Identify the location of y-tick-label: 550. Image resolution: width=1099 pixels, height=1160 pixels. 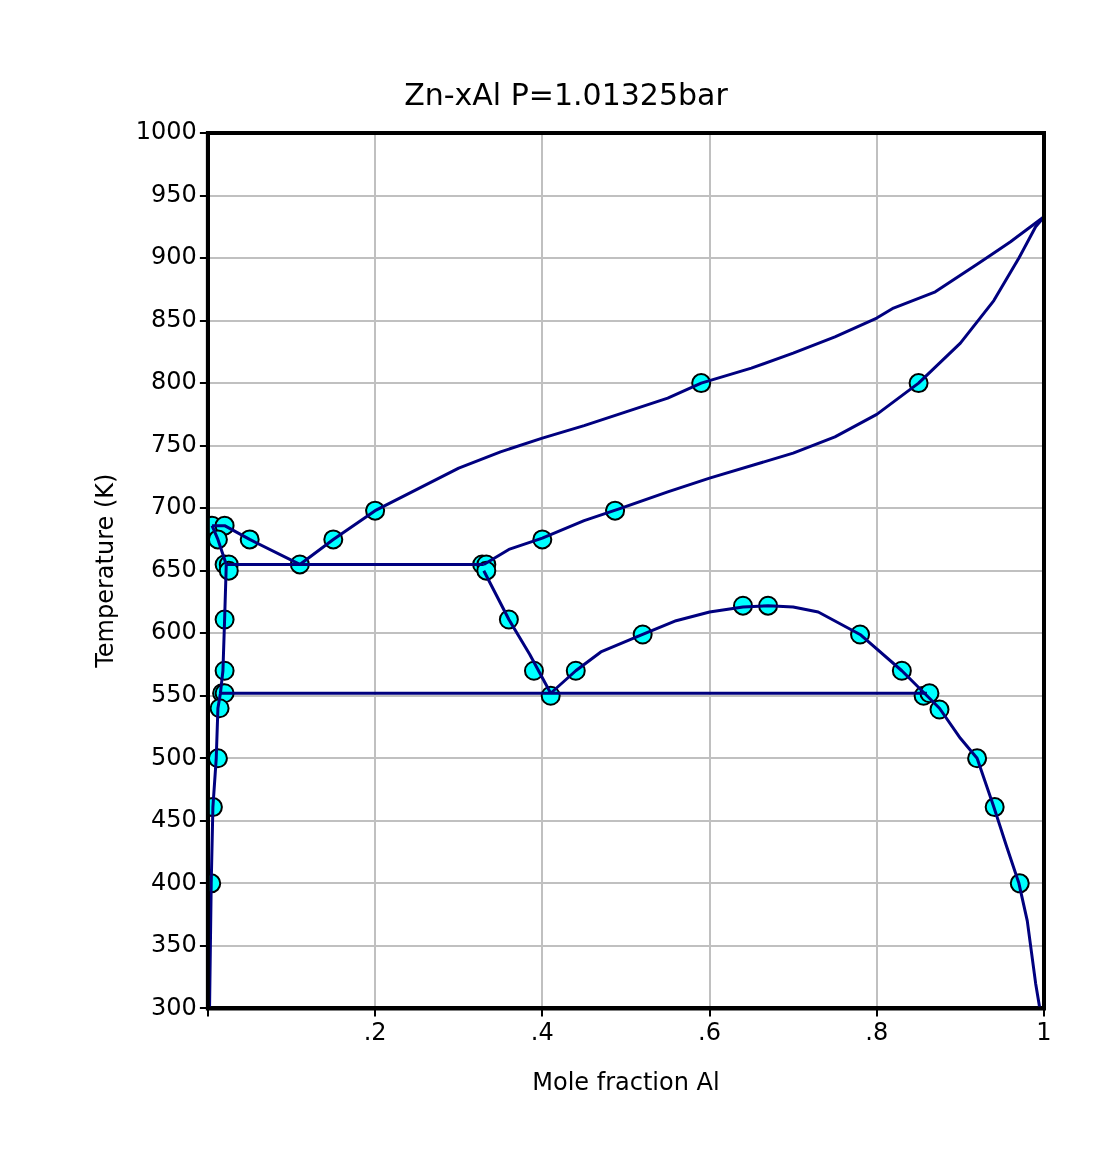
(174, 693).